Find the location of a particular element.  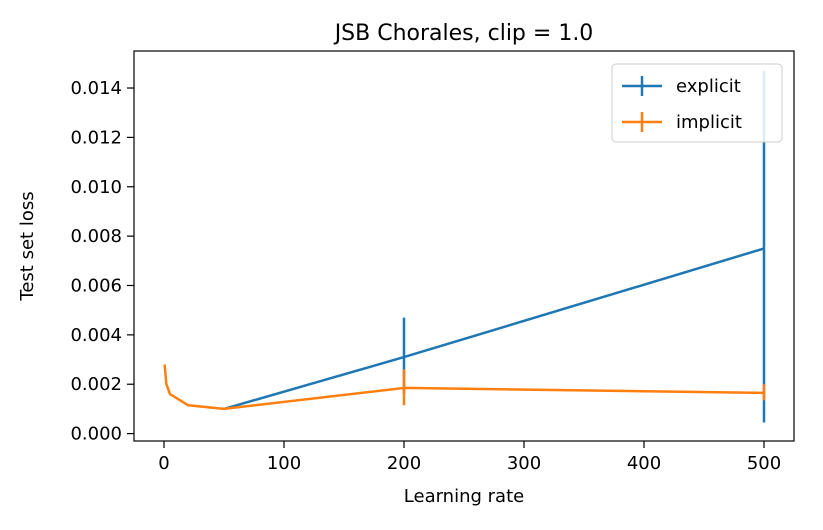

chart-title: JSB Chorales, clip = 1.0 is located at coordinates (463, 33).